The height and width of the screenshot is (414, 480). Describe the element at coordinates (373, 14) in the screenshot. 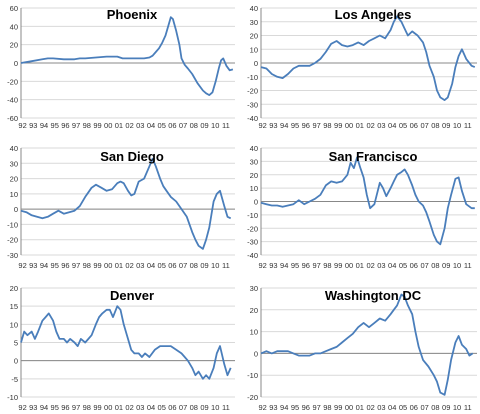

I see `chart-title: Los Angeles` at that location.